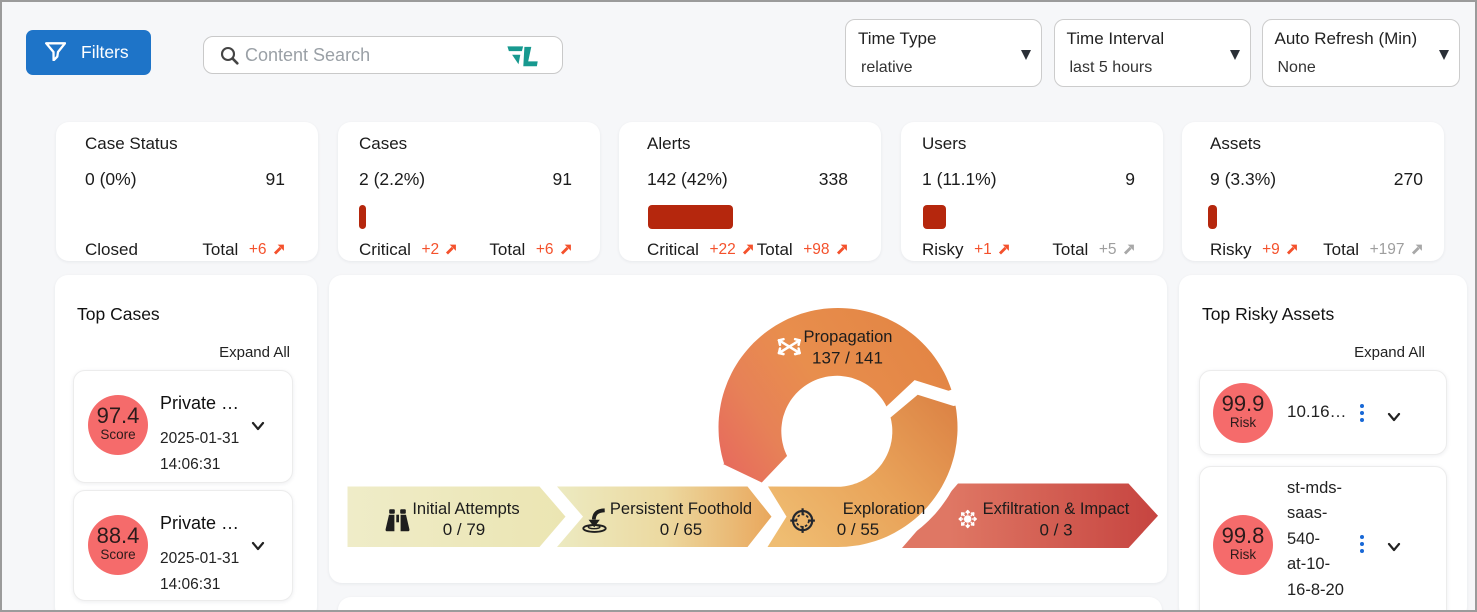  I want to click on svg-text: 137 / 141, so click(847, 358).